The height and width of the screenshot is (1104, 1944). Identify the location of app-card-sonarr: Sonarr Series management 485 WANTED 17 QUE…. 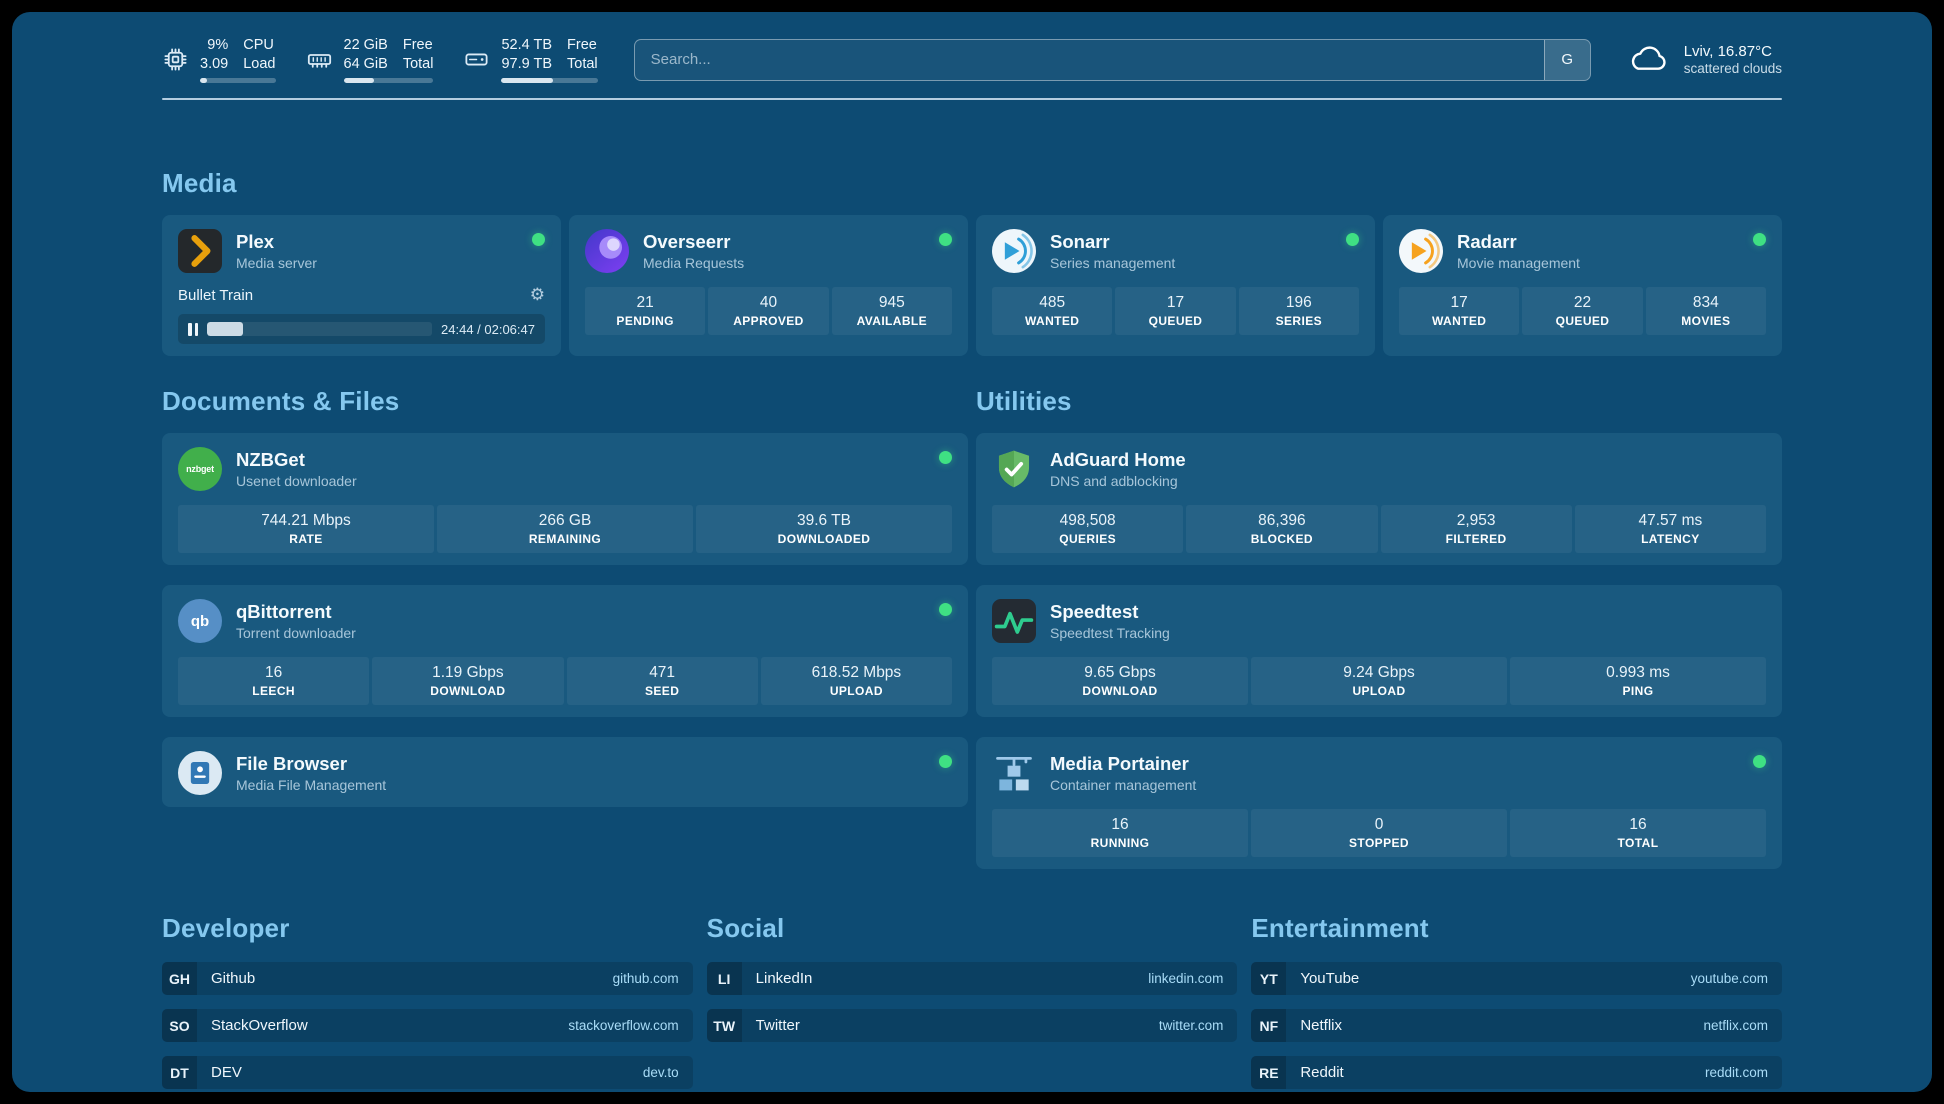
(1175, 286).